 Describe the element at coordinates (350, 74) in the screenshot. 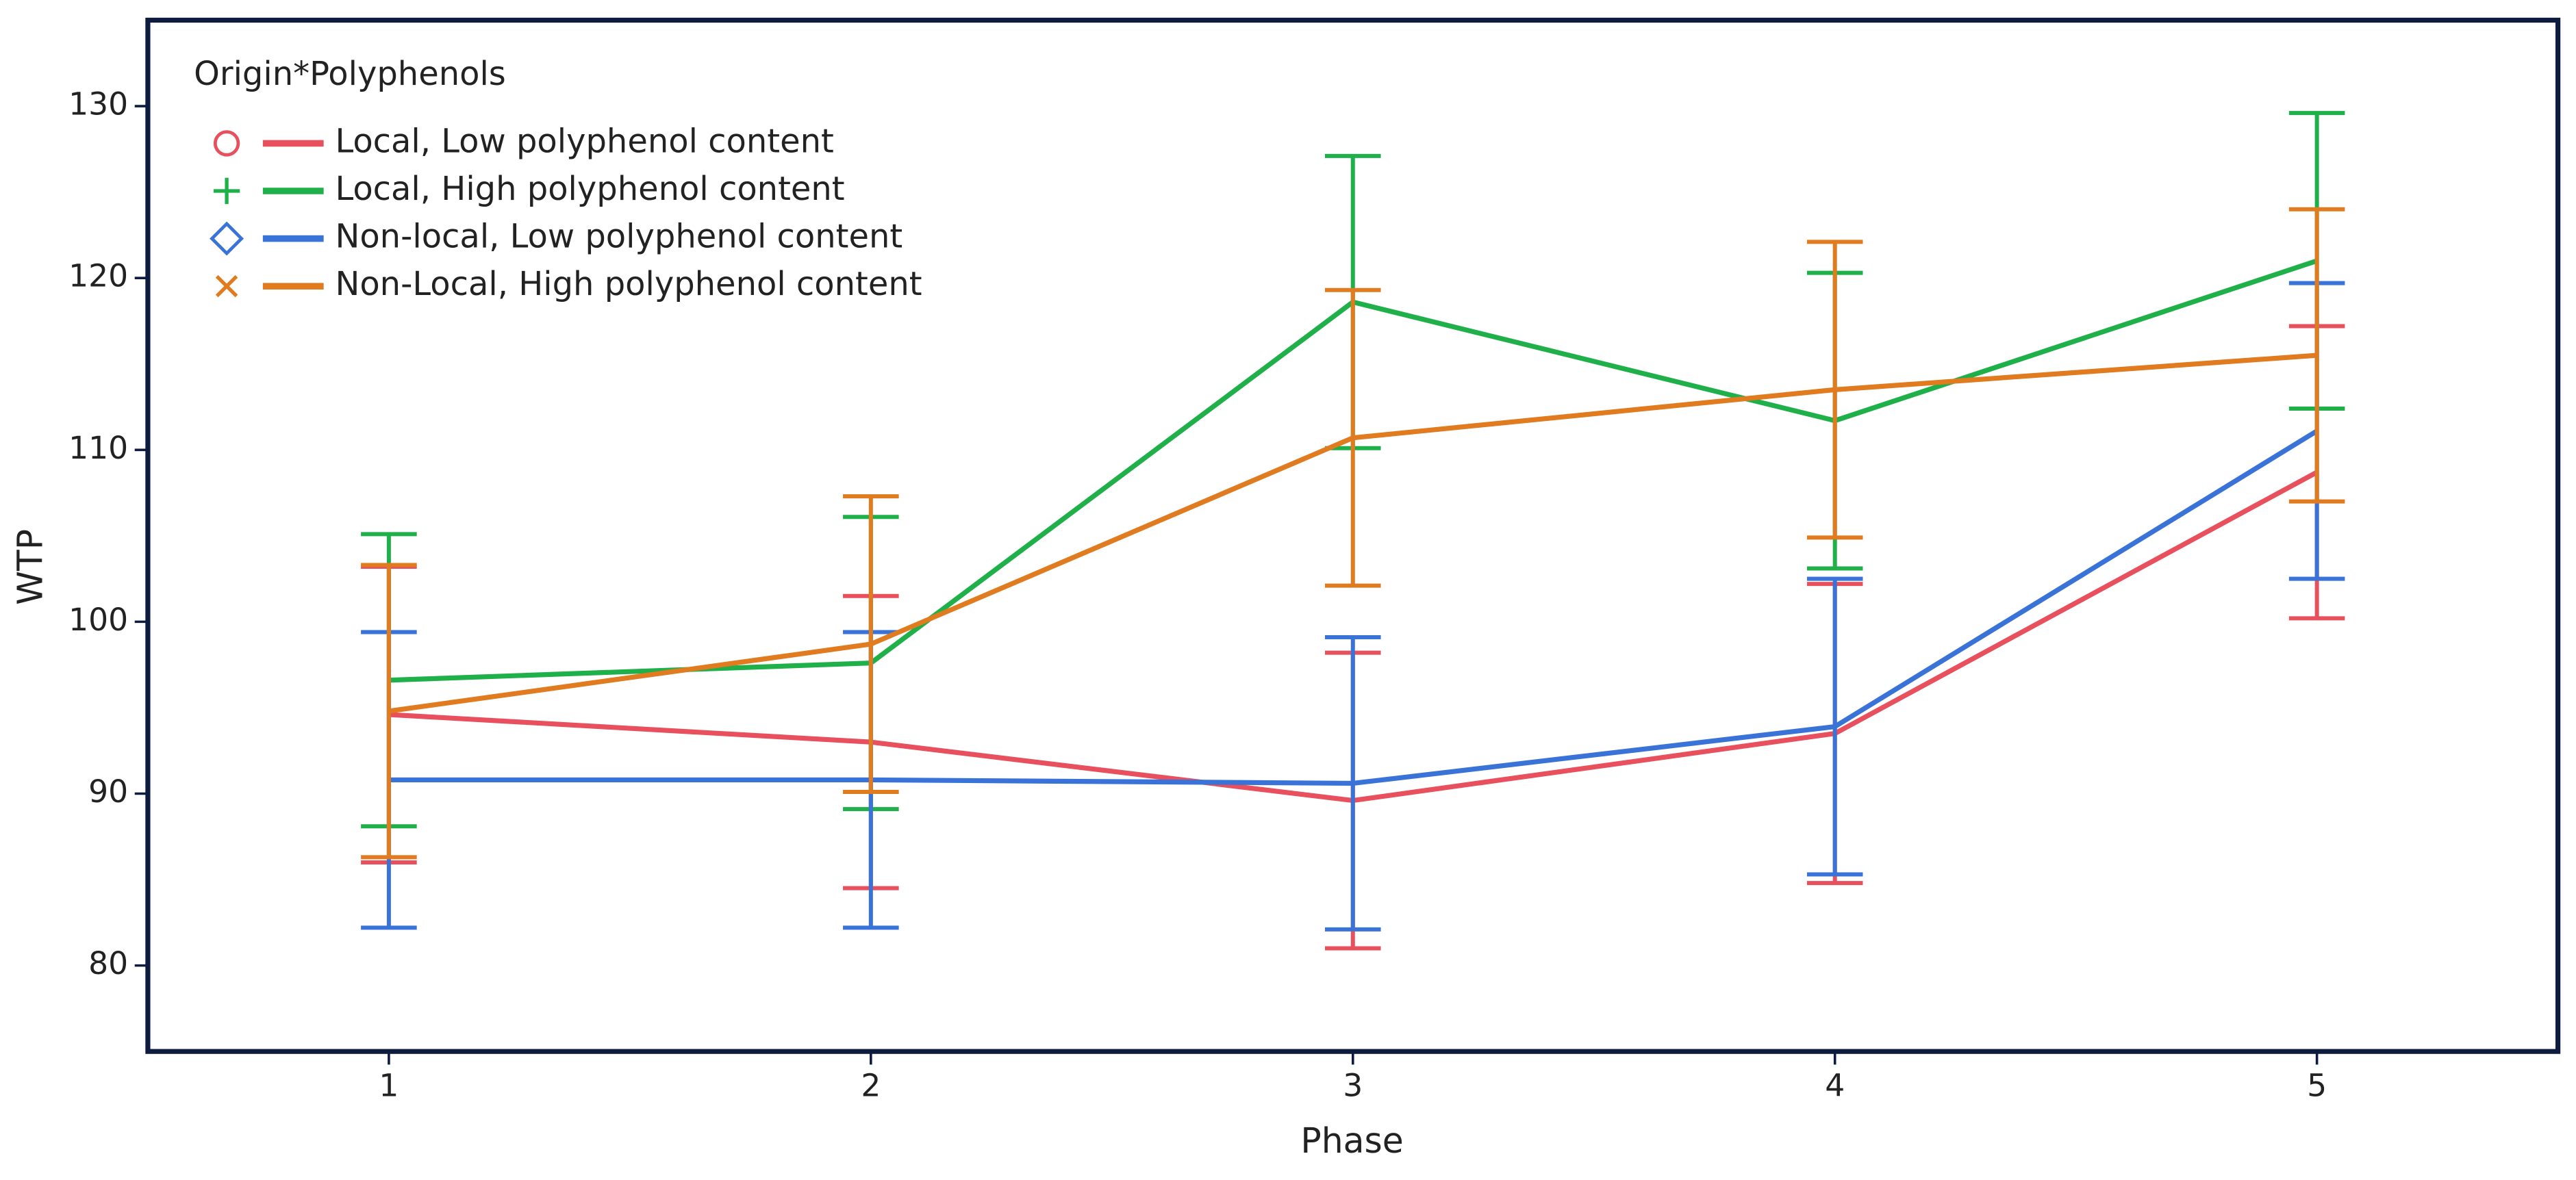

I see `legend-title: Origin*Polyphenols` at that location.